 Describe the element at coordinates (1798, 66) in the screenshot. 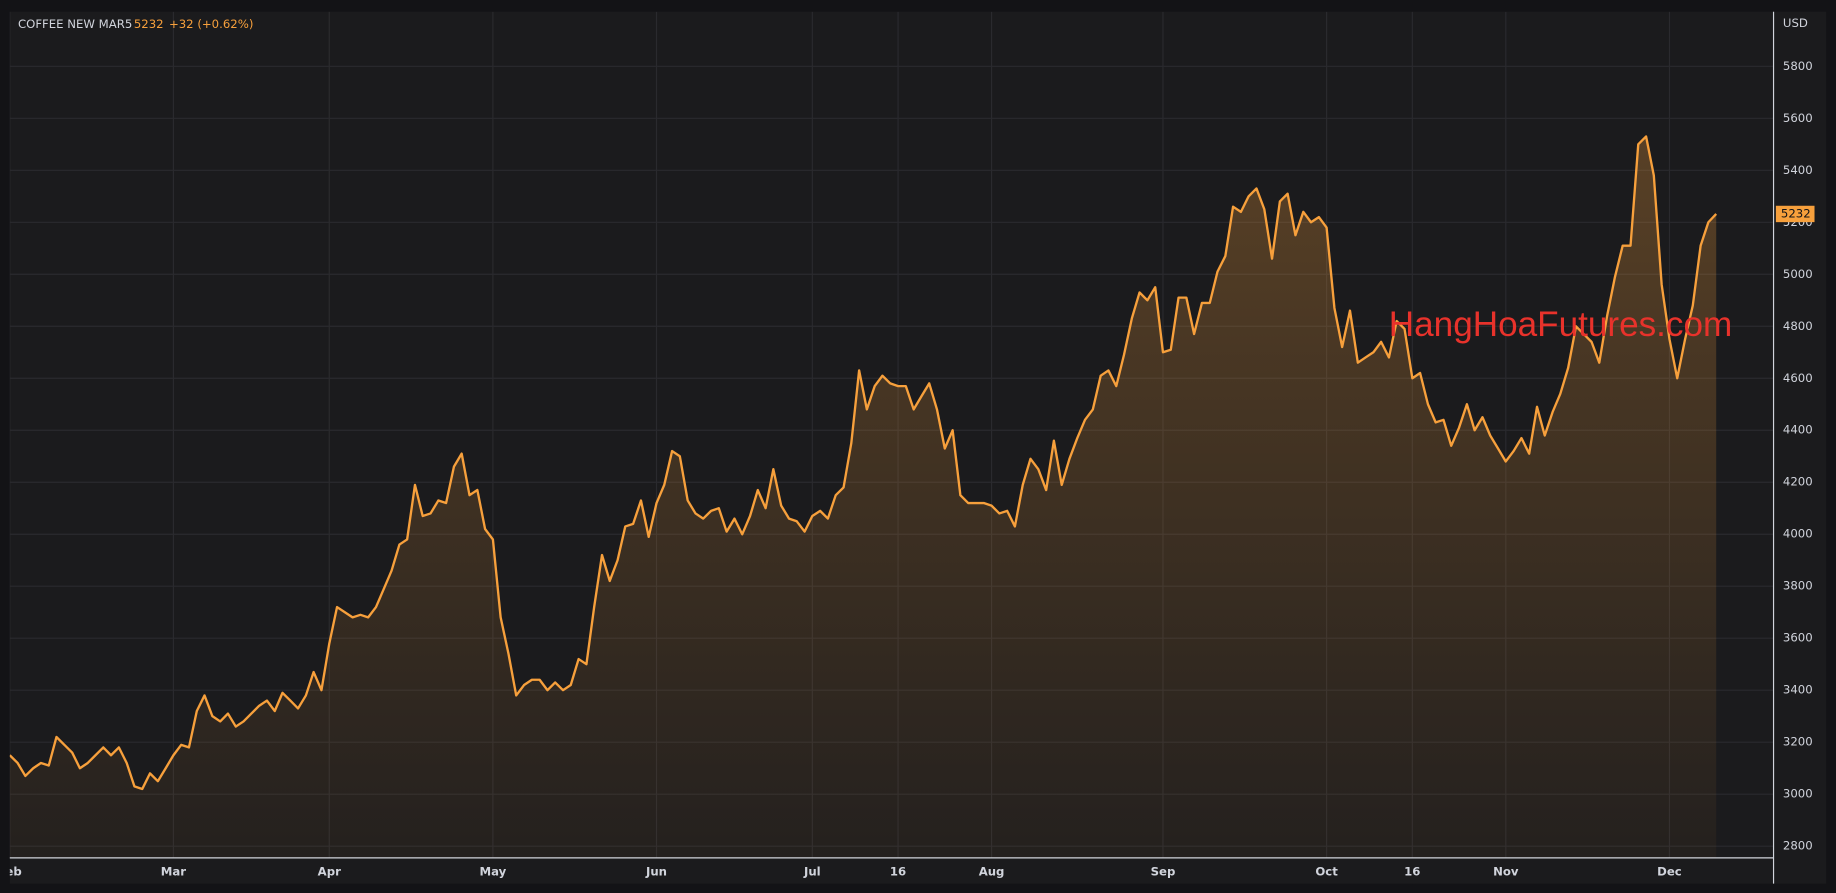

I see `y-tick-label: 5800` at that location.